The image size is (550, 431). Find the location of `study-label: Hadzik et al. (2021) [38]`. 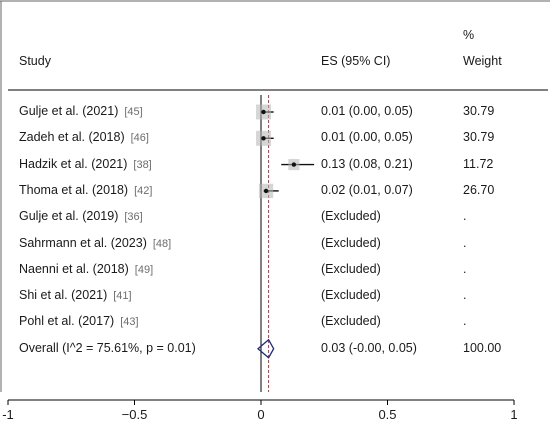

study-label: Hadzik et al. (2021) [38] is located at coordinates (85, 165).